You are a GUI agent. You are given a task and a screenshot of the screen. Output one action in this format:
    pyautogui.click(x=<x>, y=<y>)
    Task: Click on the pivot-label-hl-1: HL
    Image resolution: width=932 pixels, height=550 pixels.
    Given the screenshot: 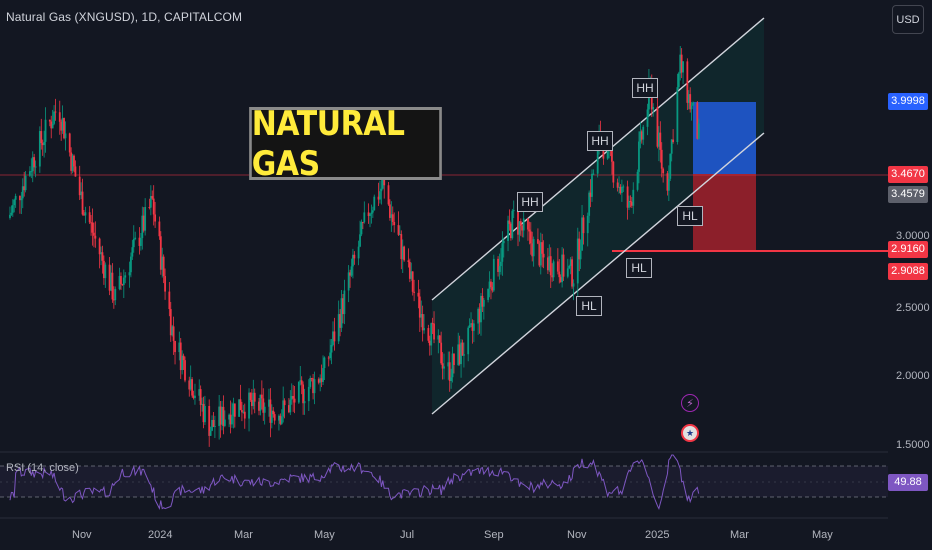 What is the action you would take?
    pyautogui.click(x=690, y=216)
    